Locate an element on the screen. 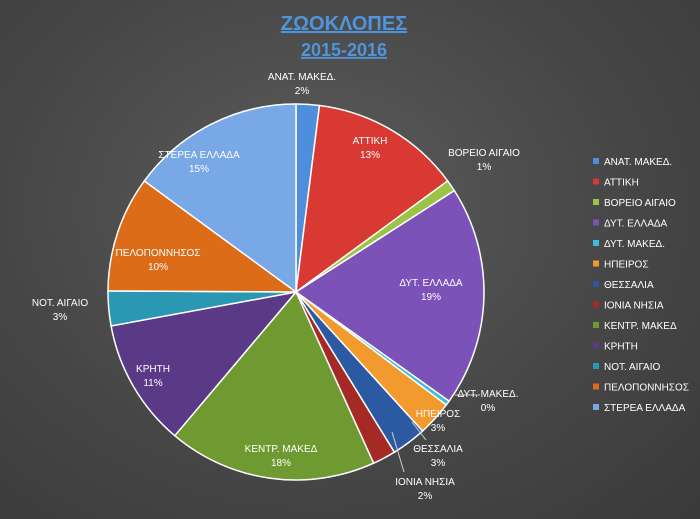 This screenshot has width=700, height=519. legend-label: ΙΟΝΙΑ ΝΗΣΙΑ is located at coordinates (634, 306).